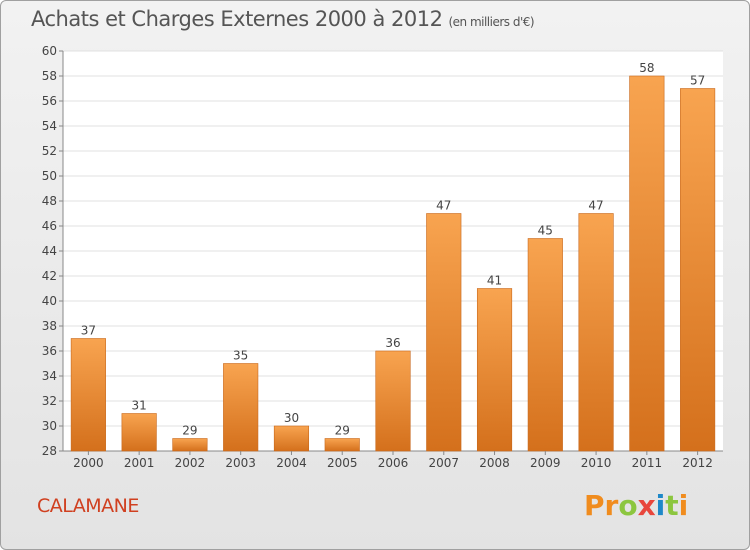 Image resolution: width=750 pixels, height=550 pixels. I want to click on bar-2007, so click(444, 332).